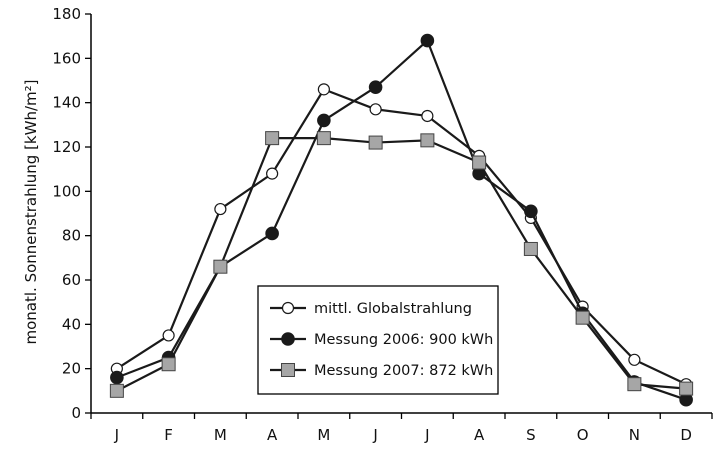  Describe the element at coordinates (66, 191) in the screenshot. I see `y-tick-label: 100` at that location.